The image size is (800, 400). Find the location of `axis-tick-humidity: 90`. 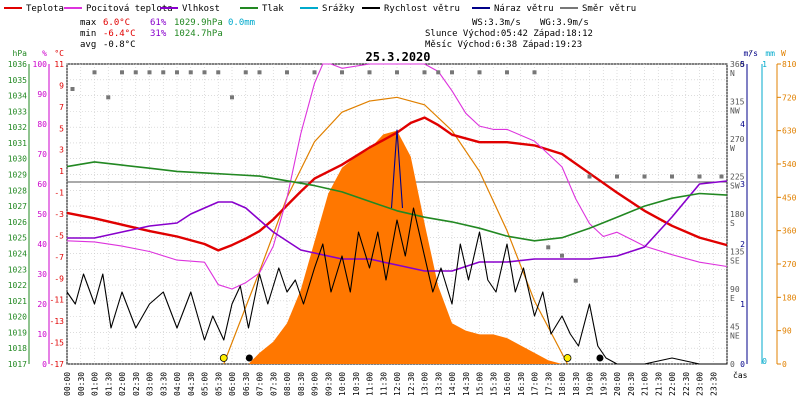

axis-tick-humidity: 90 is located at coordinates (42, 94).